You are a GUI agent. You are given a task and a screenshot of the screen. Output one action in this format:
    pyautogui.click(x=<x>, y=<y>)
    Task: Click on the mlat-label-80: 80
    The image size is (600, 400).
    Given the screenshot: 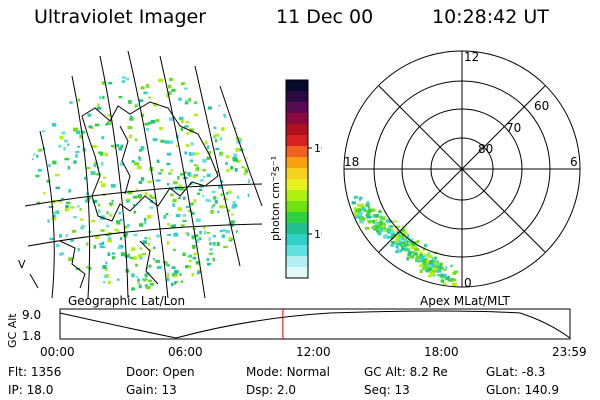 What is the action you would take?
    pyautogui.click(x=485, y=149)
    